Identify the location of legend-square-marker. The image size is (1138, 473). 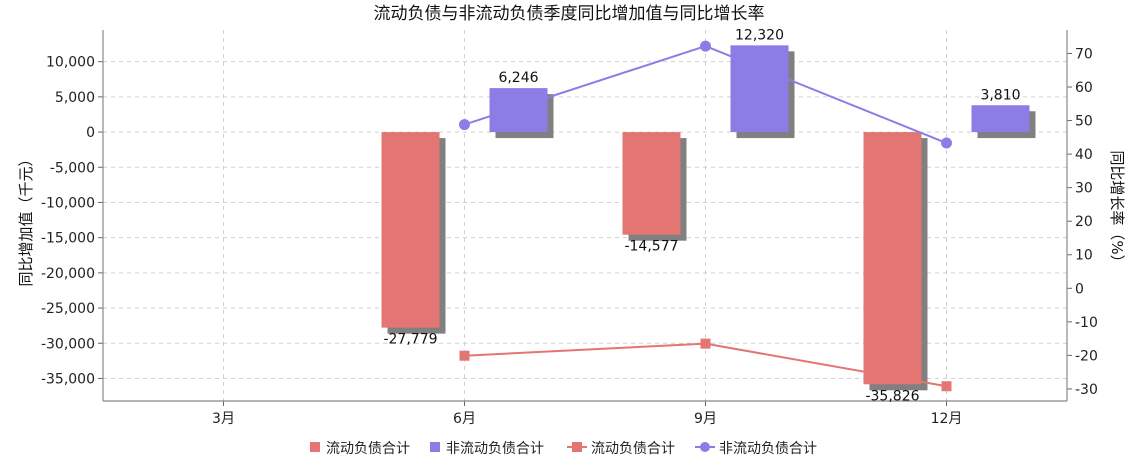
(577, 447).